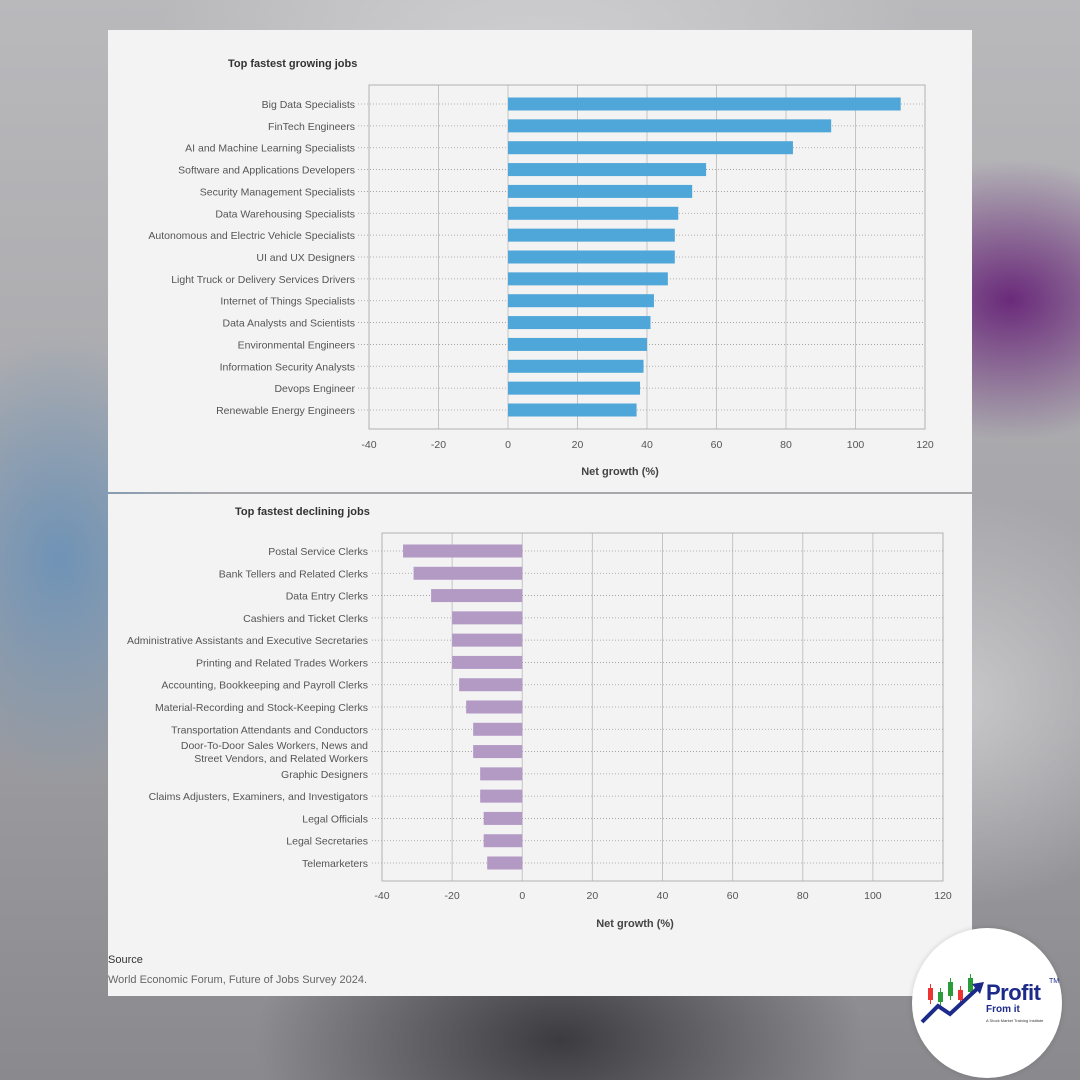  I want to click on declining-category-label: Cashiers and Ticket Clerks, so click(305, 619).